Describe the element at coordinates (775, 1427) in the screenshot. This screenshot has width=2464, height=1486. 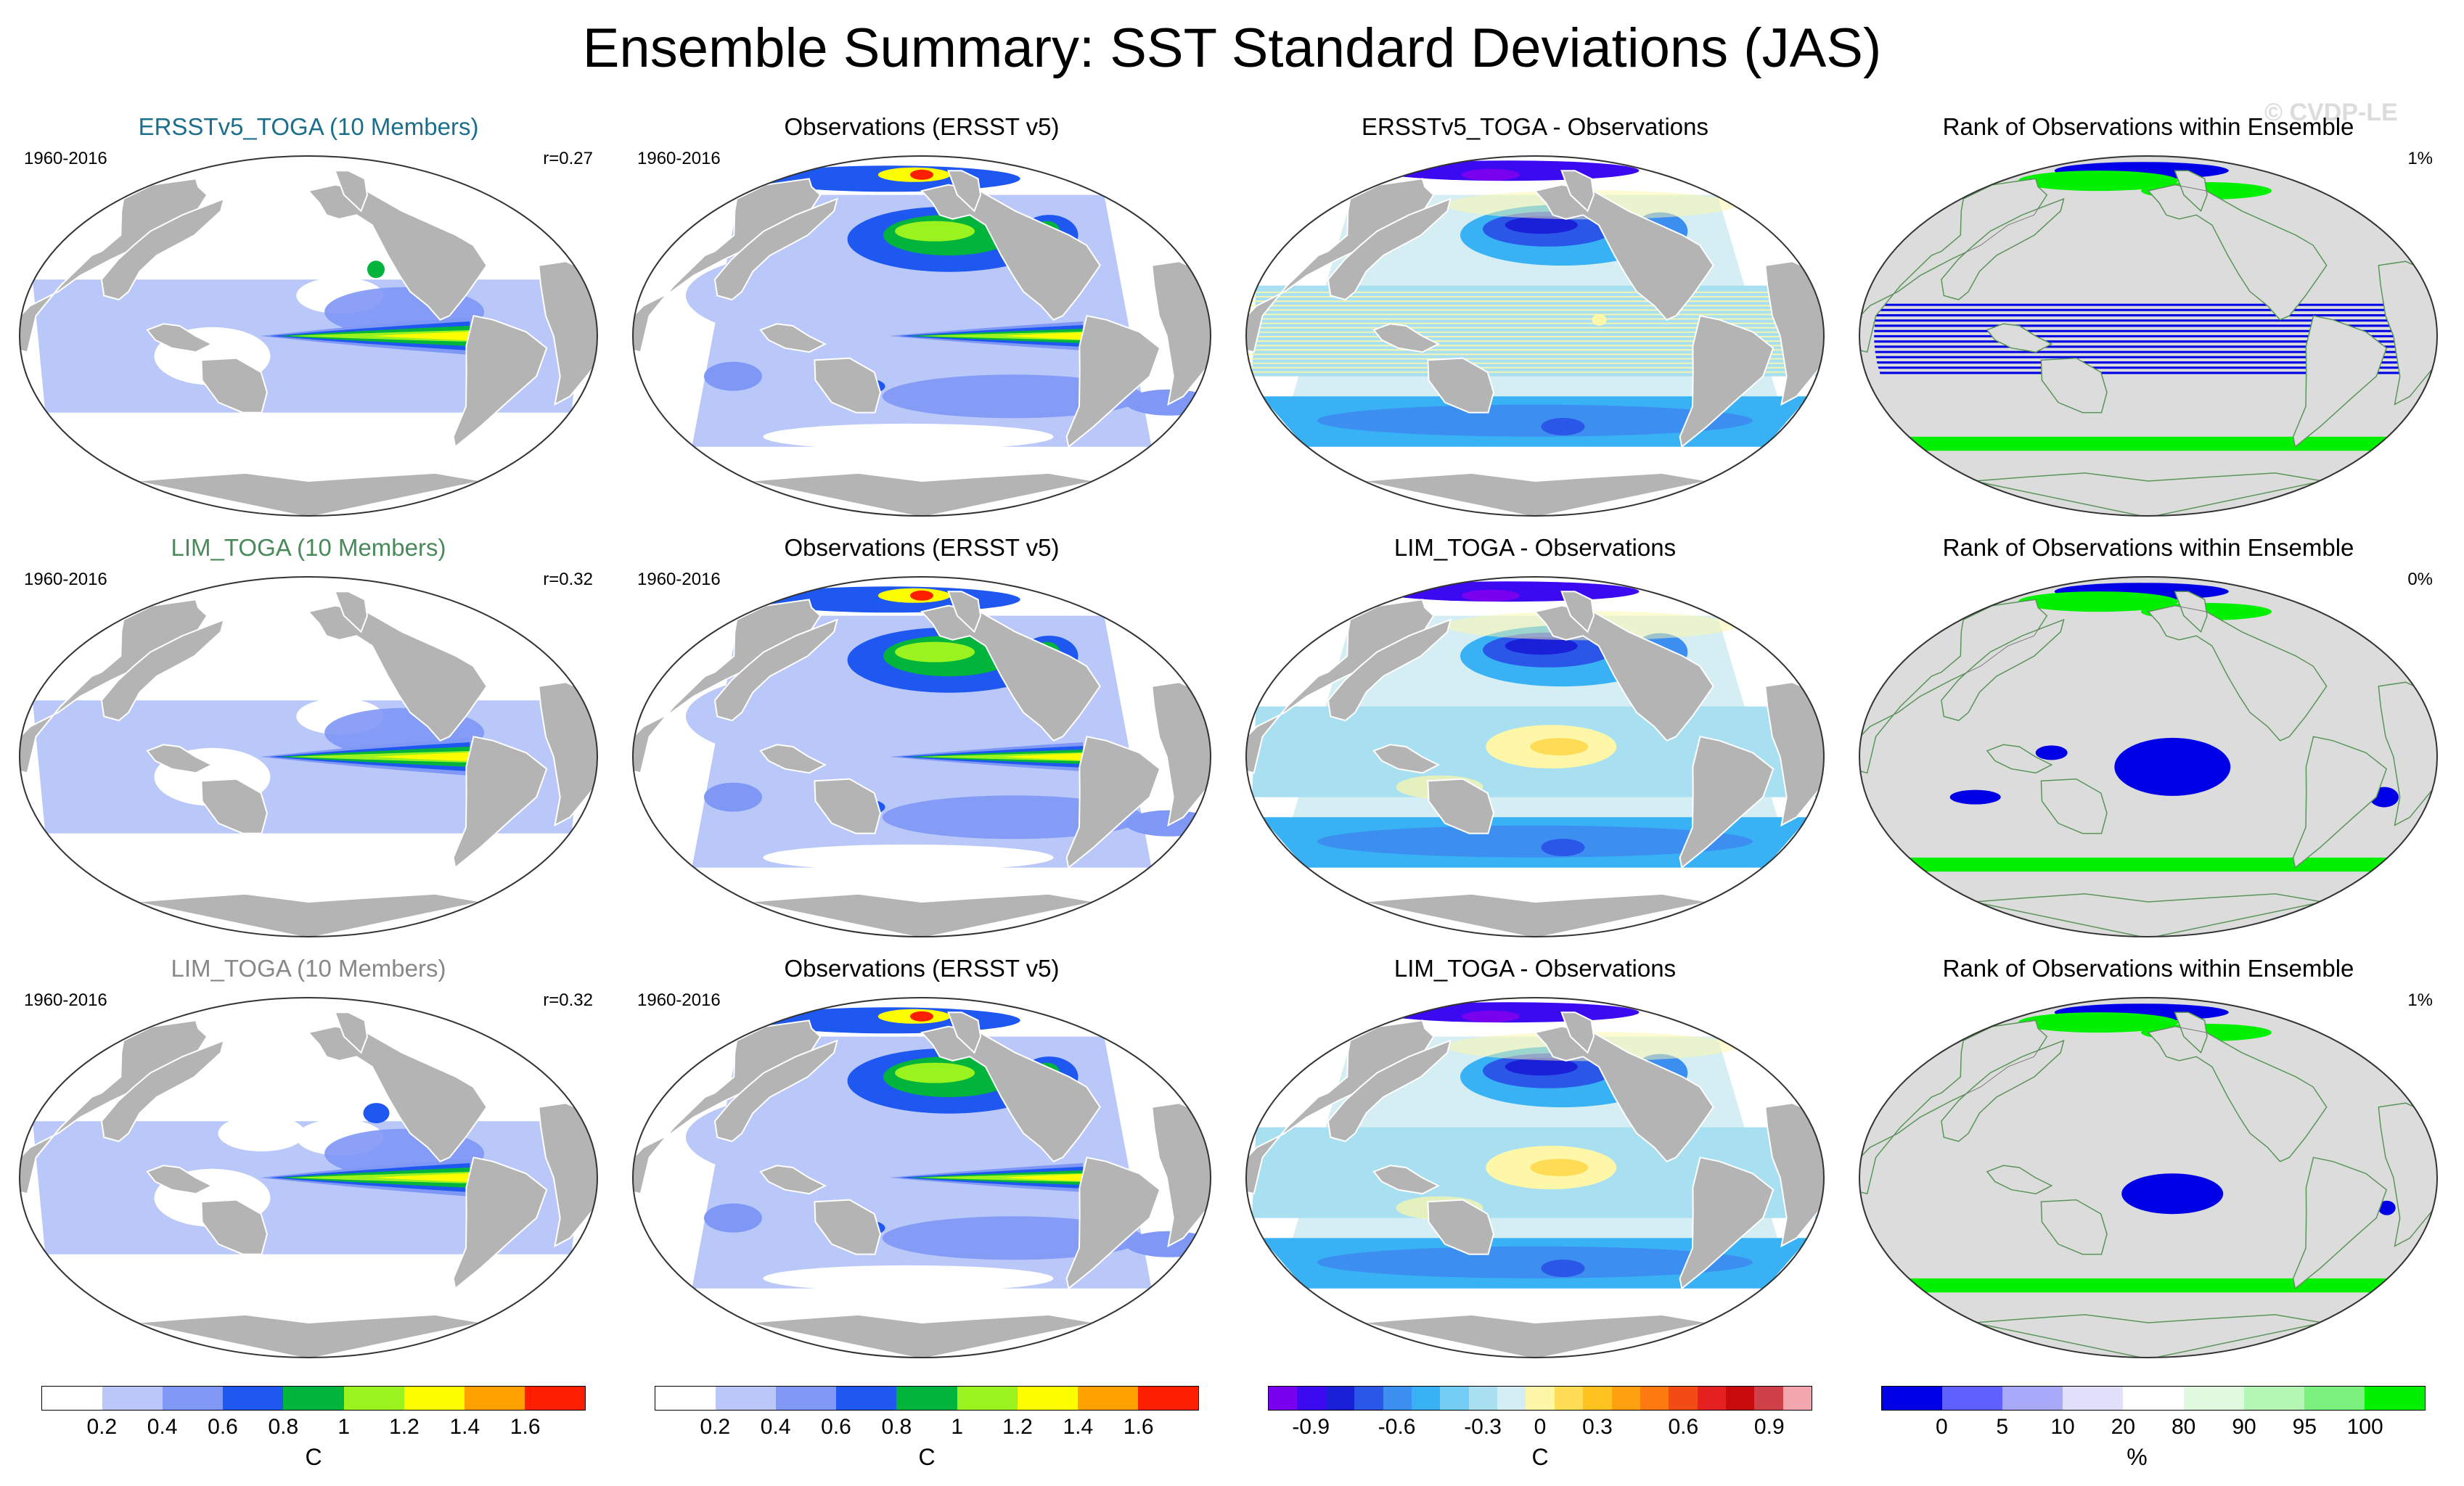
I see `colorbar-tick-label: 0.4` at that location.